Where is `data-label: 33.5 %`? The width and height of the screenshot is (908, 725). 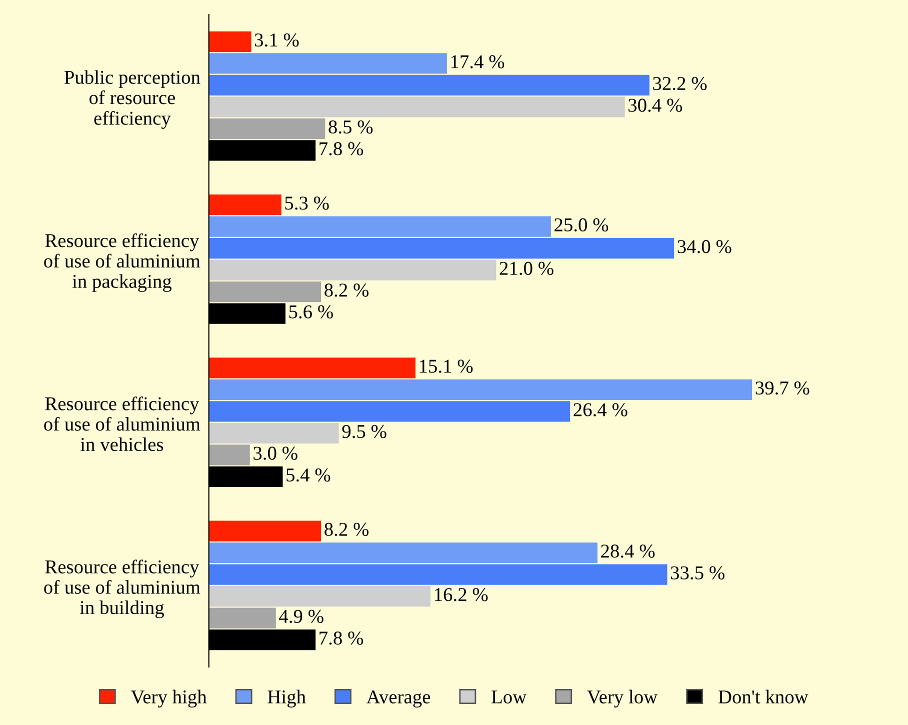 data-label: 33.5 % is located at coordinates (697, 573).